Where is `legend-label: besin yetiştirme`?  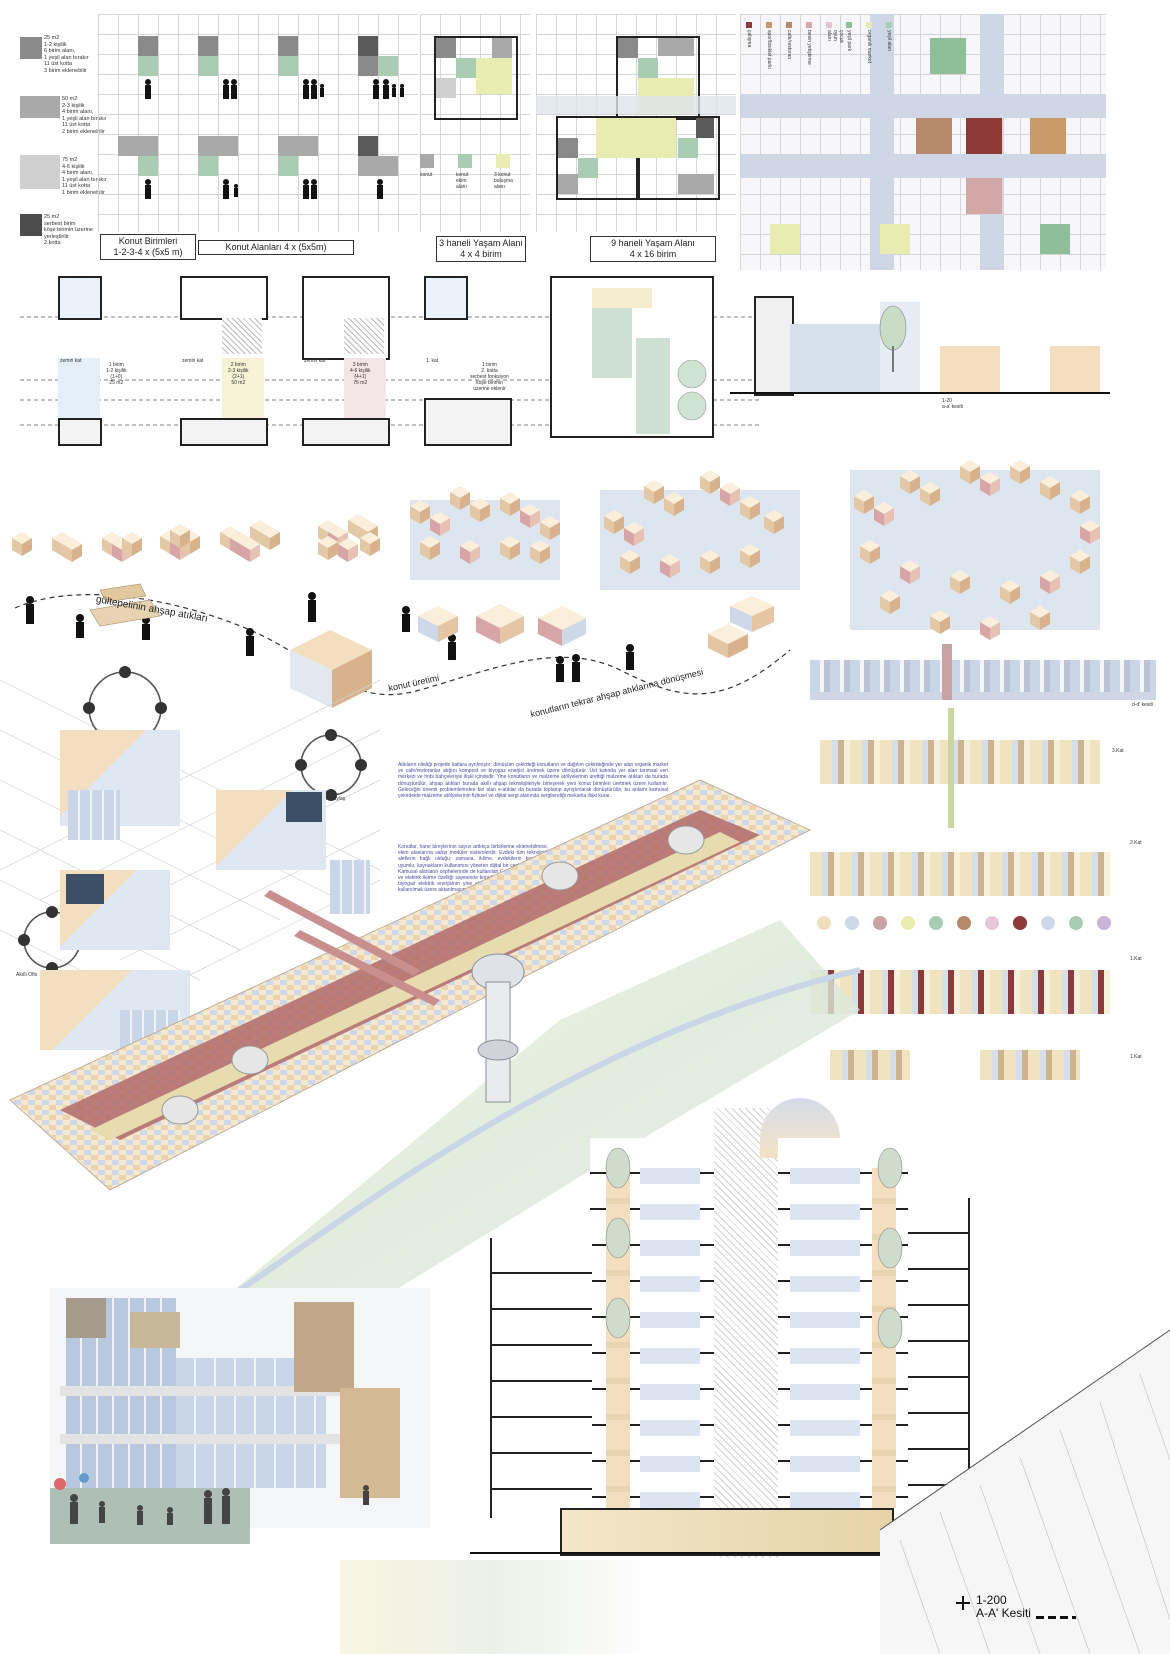 legend-label: besin yetiştirme is located at coordinates (809, 47).